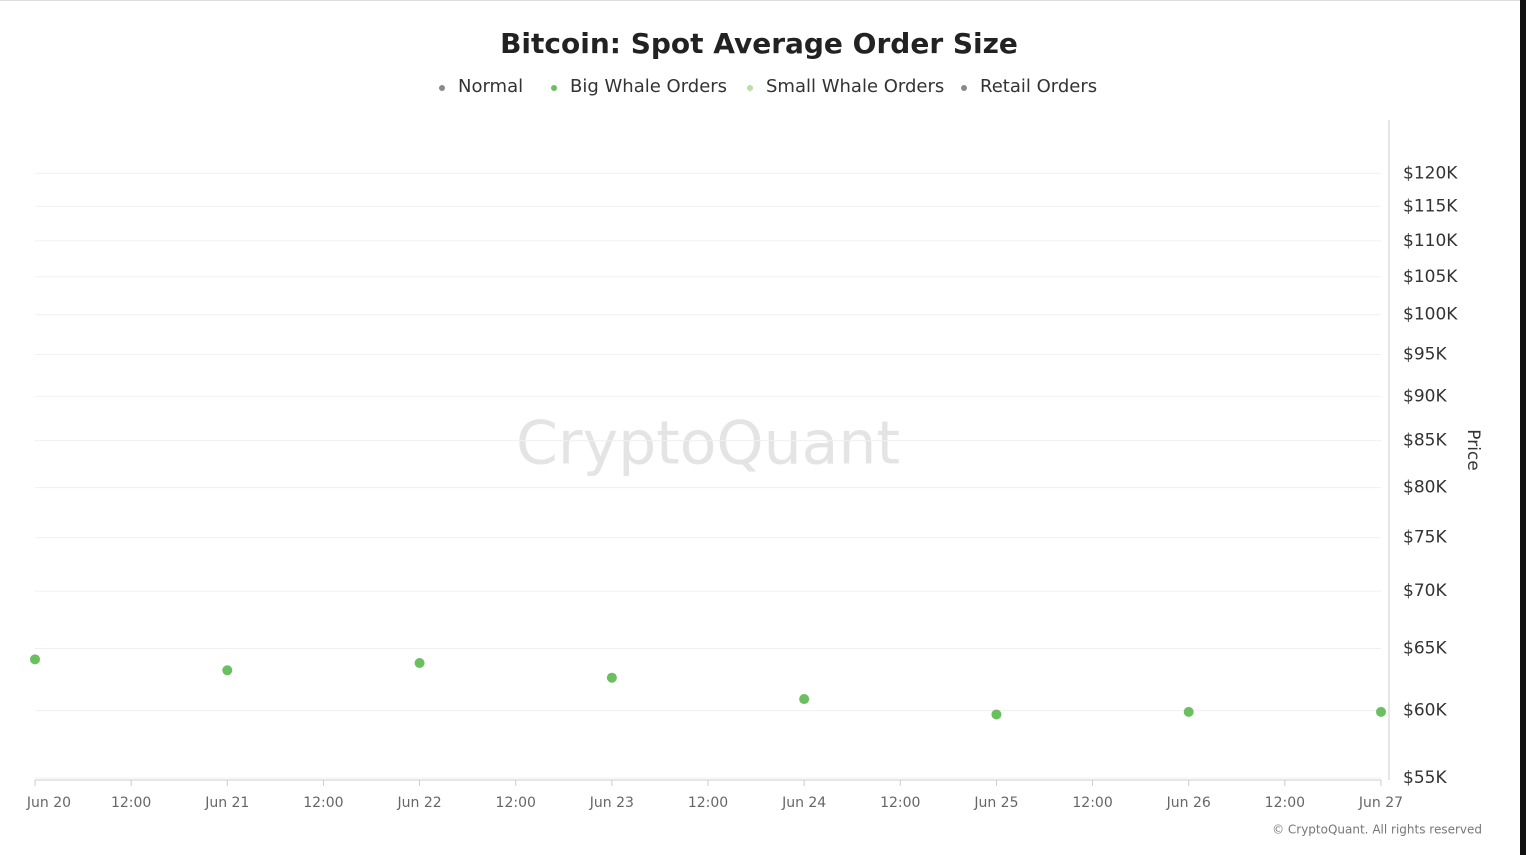  What do you see at coordinates (490, 86) in the screenshot?
I see `legend-label: Normal` at bounding box center [490, 86].